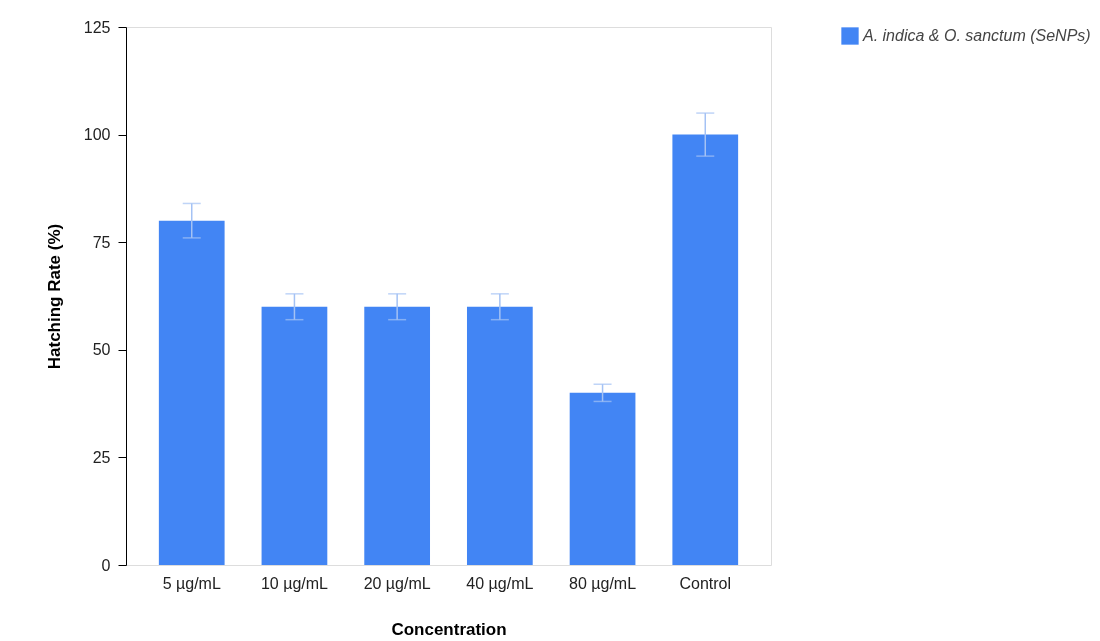 This screenshot has width=1100, height=641. I want to click on x-tick-label: 40 µg/mL, so click(500, 583).